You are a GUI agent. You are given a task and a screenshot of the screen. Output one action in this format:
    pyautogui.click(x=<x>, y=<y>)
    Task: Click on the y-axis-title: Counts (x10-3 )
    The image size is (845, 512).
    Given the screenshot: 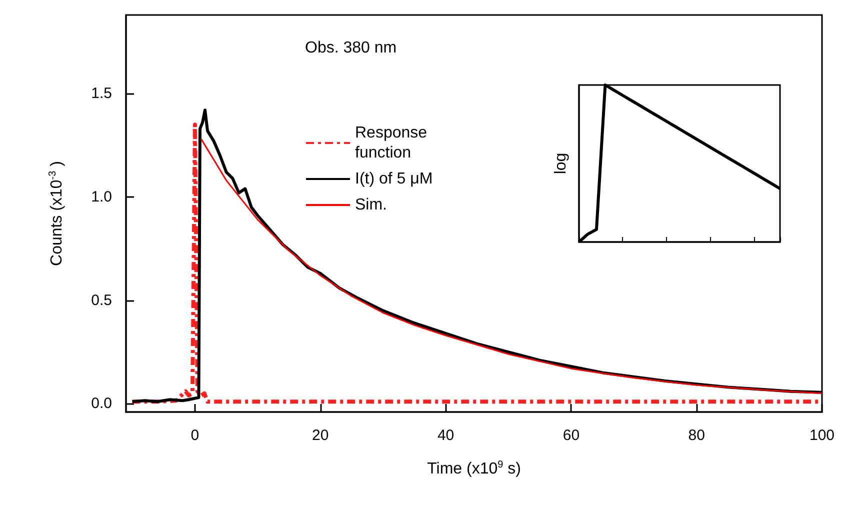 What is the action you would take?
    pyautogui.click(x=57, y=213)
    